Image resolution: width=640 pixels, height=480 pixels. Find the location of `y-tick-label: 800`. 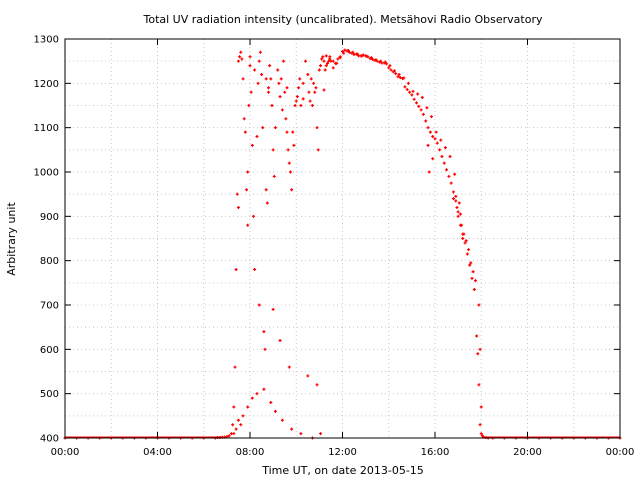

y-tick-label: 800 is located at coordinates (49, 261).